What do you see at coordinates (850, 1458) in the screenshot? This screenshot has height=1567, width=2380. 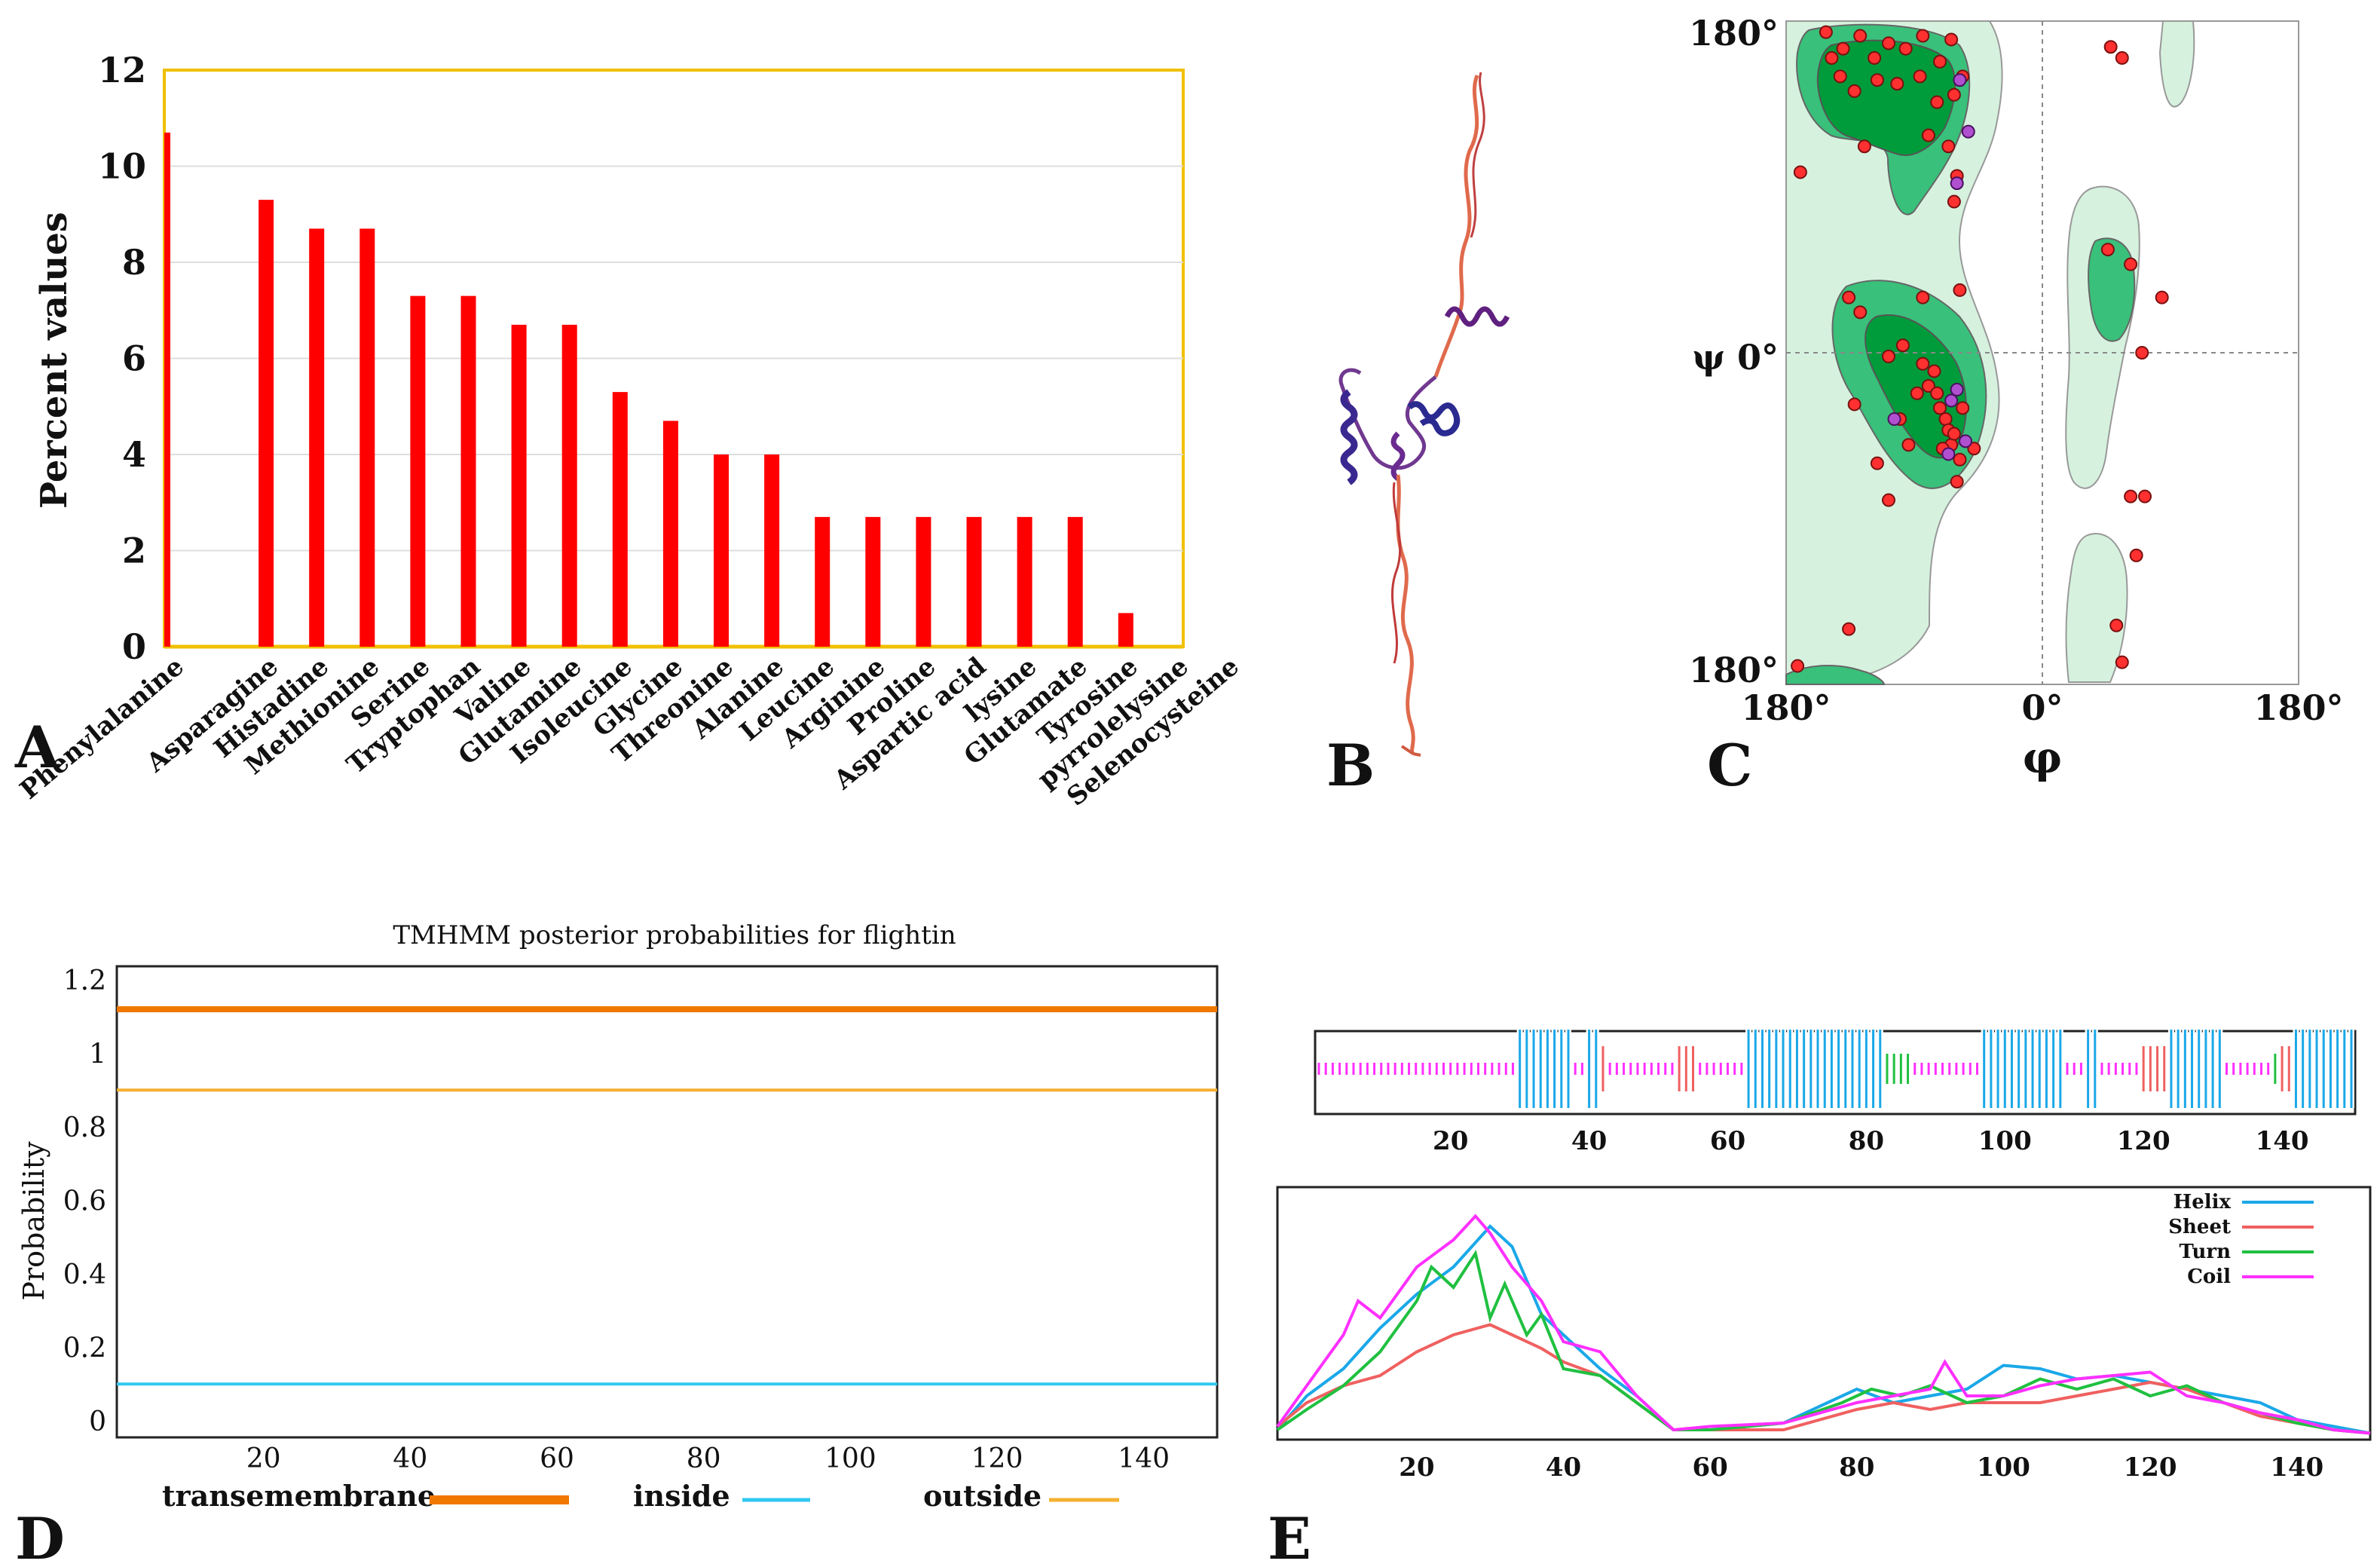 I see `panel-d-x-tick: 100` at bounding box center [850, 1458].